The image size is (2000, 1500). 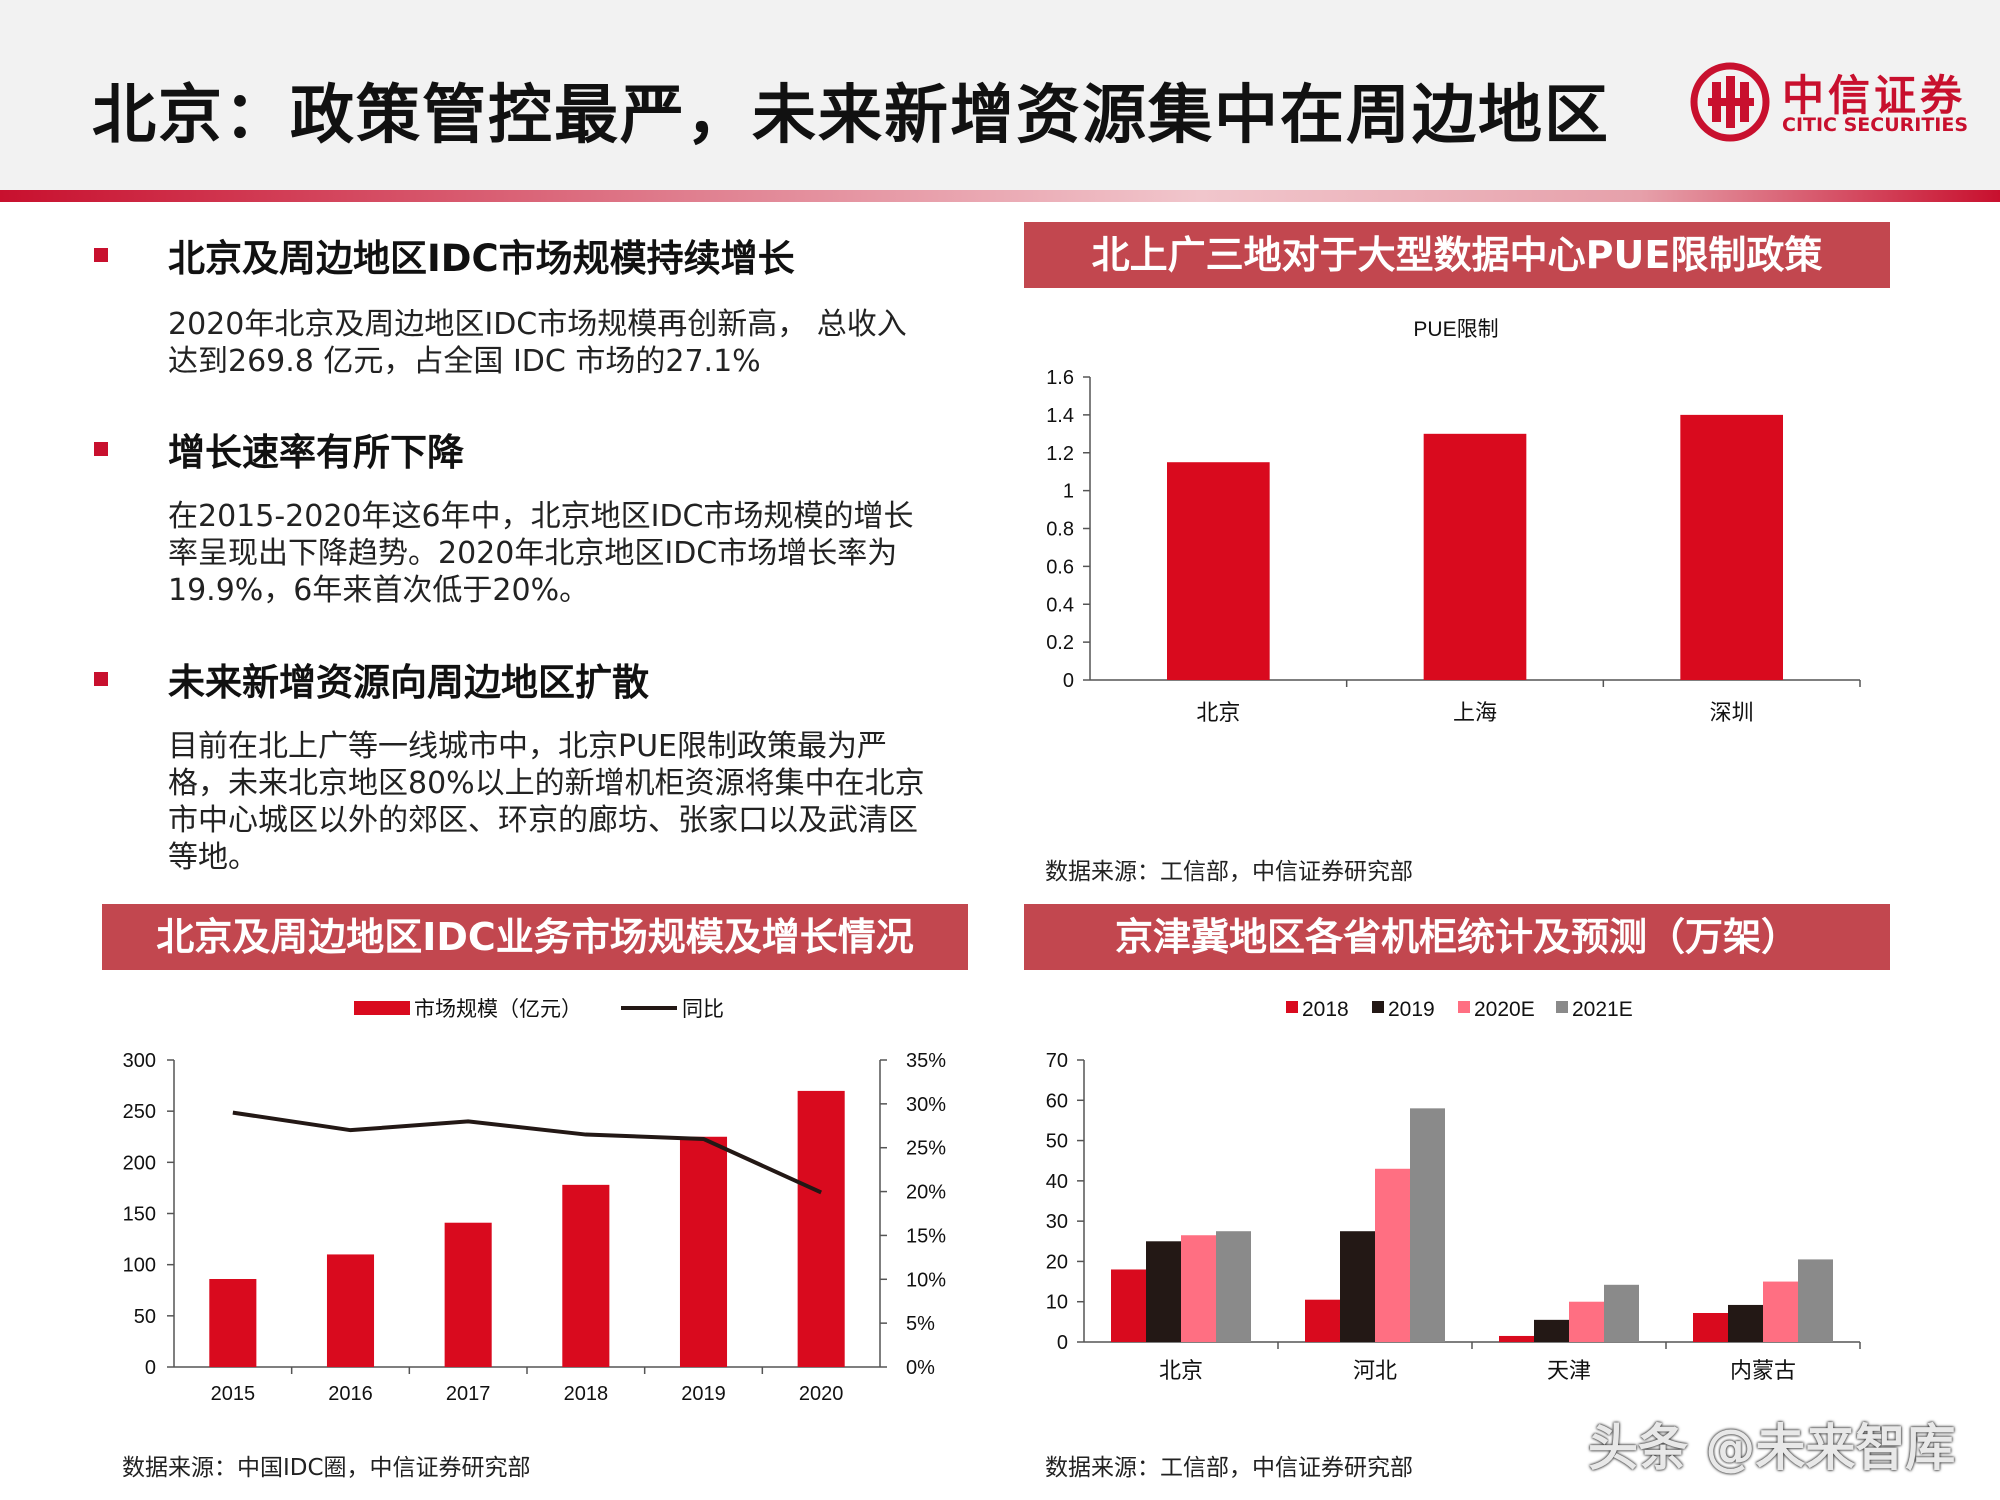 What do you see at coordinates (1060, 378) in the screenshot?
I see `y-tick-label: 1.6` at bounding box center [1060, 378].